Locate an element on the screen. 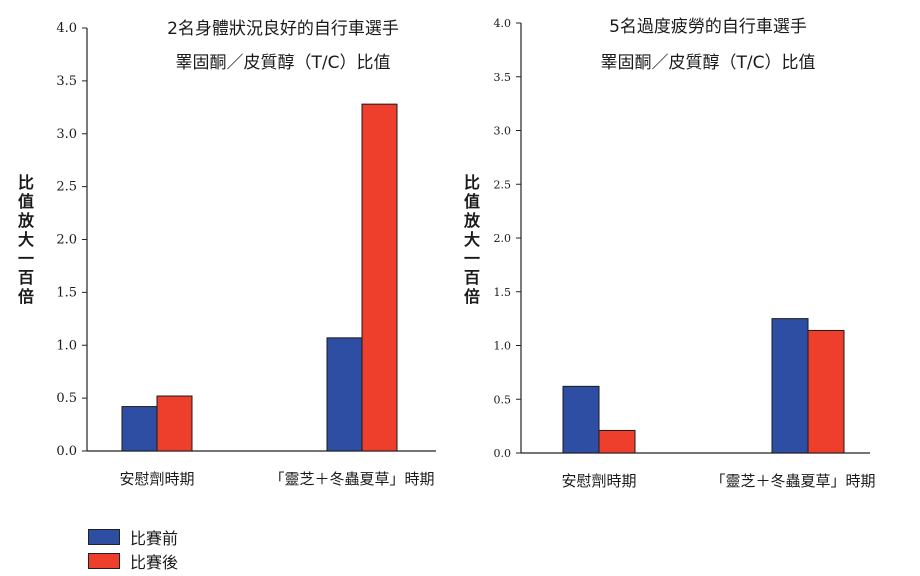 The height and width of the screenshot is (576, 920). chart2-y-tick-label: 1.0 is located at coordinates (503, 346).